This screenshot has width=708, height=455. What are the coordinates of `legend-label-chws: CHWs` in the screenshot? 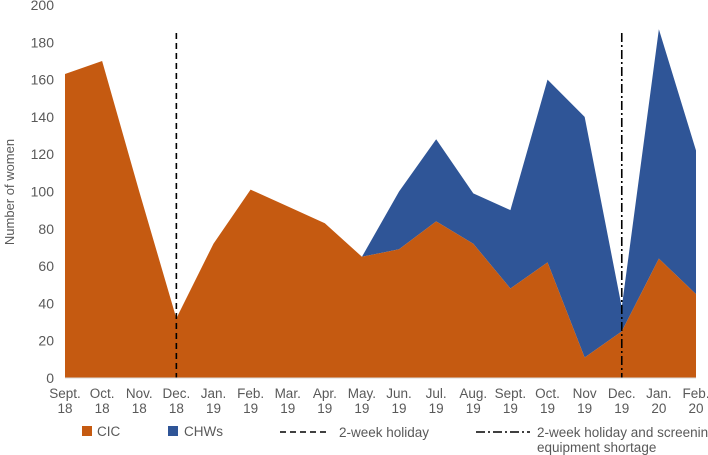 It's located at (203, 431).